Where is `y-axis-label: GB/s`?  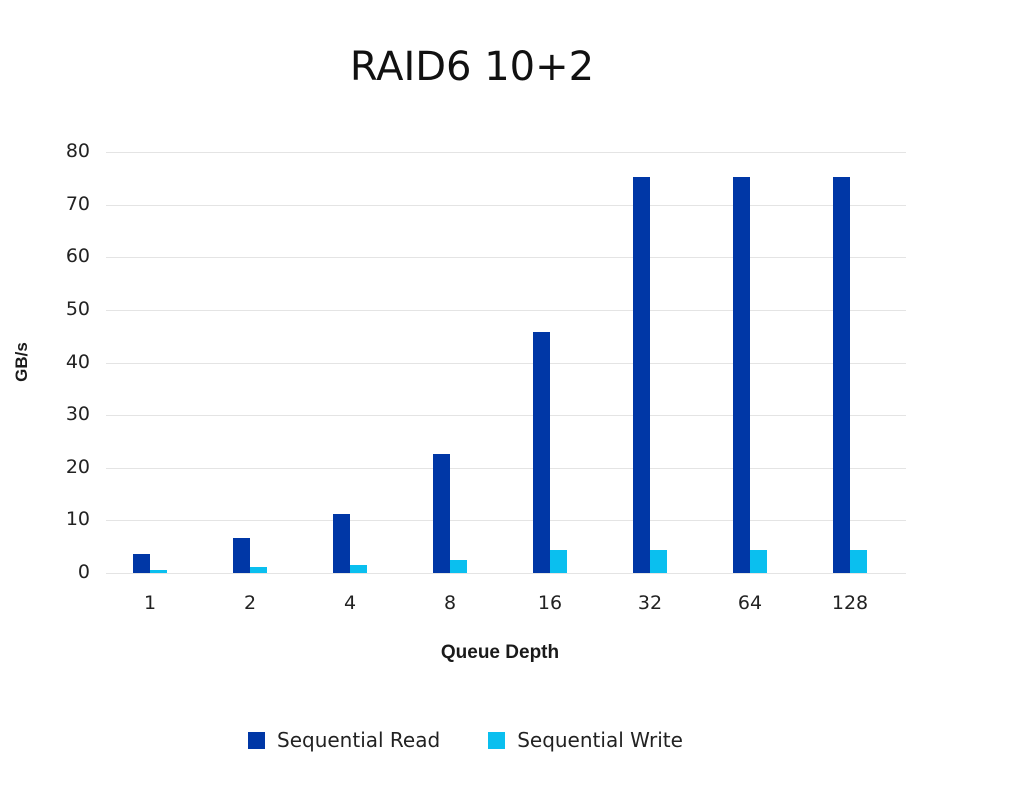 y-axis-label: GB/s is located at coordinates (21, 362).